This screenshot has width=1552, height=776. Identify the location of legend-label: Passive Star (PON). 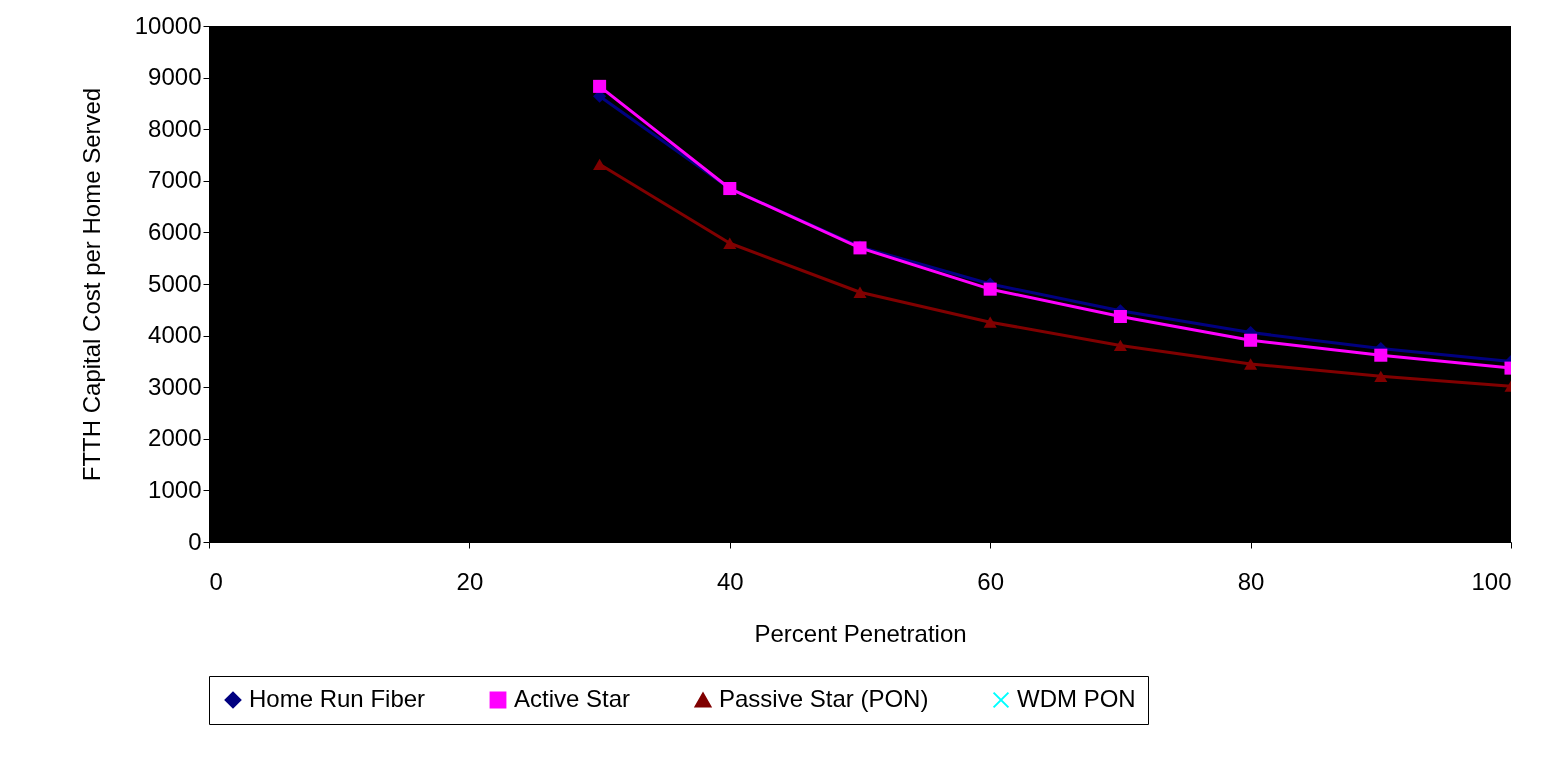
(824, 698).